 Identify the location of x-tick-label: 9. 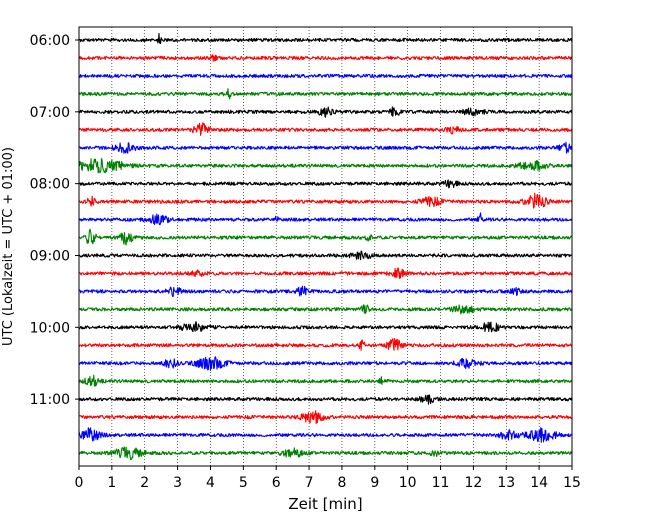
(374, 483).